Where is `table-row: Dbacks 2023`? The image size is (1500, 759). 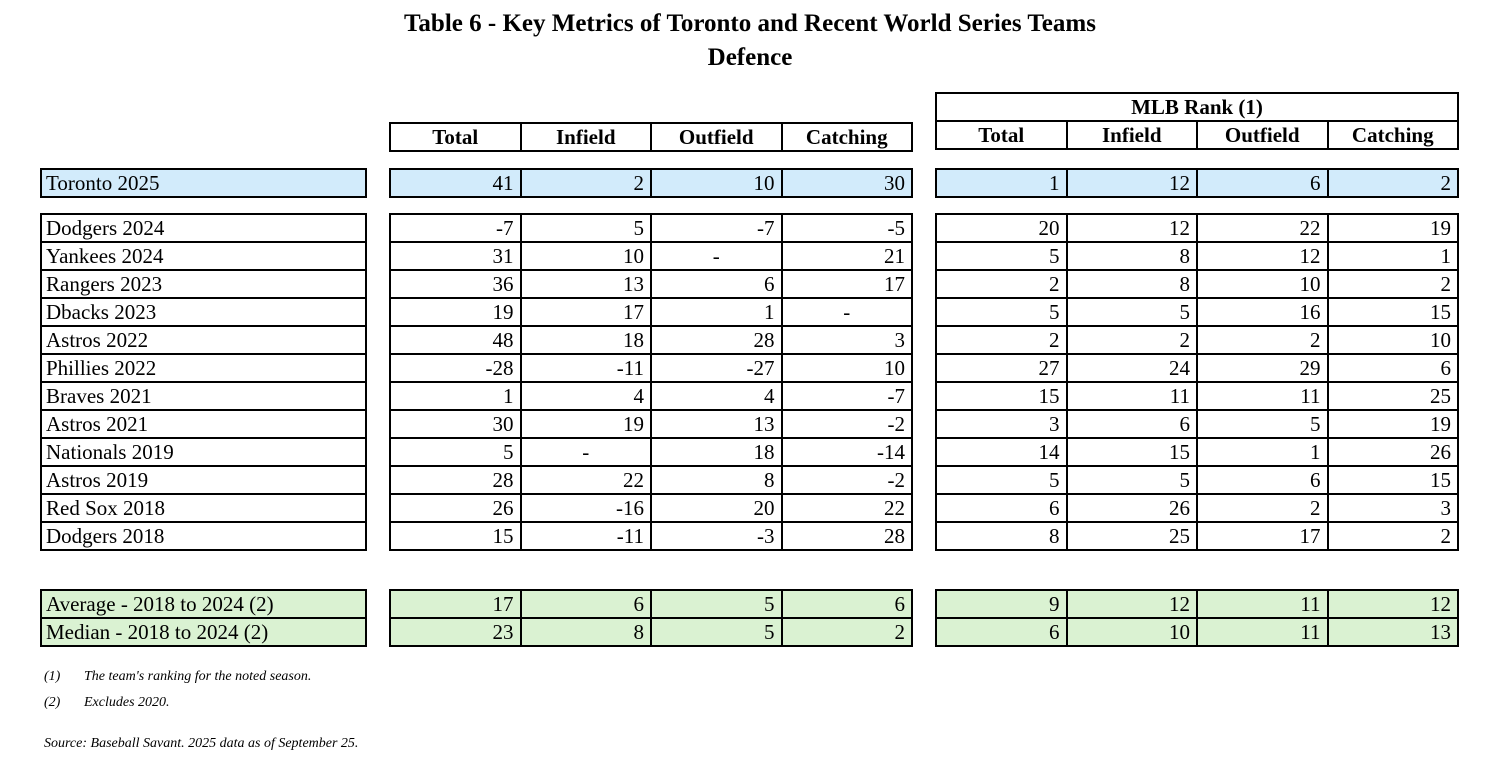
table-row: Dbacks 2023 is located at coordinates (203, 312).